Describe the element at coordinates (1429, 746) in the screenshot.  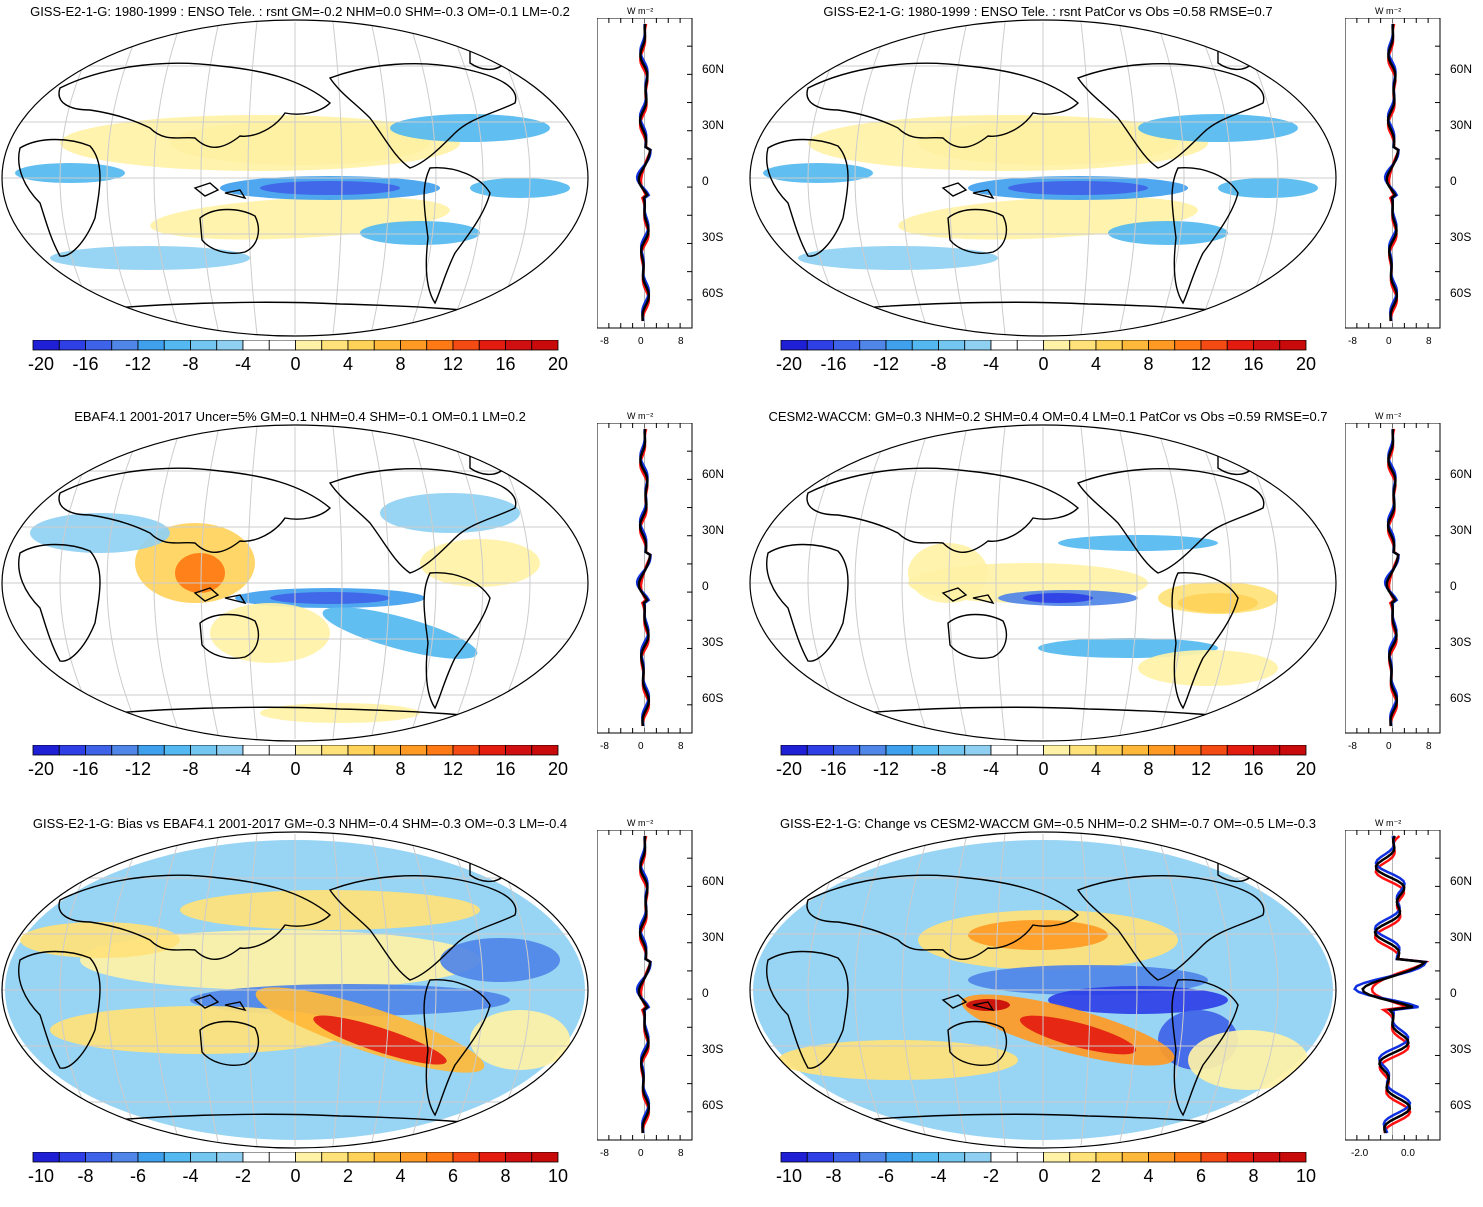
I see `zonal-x-label: 8` at that location.